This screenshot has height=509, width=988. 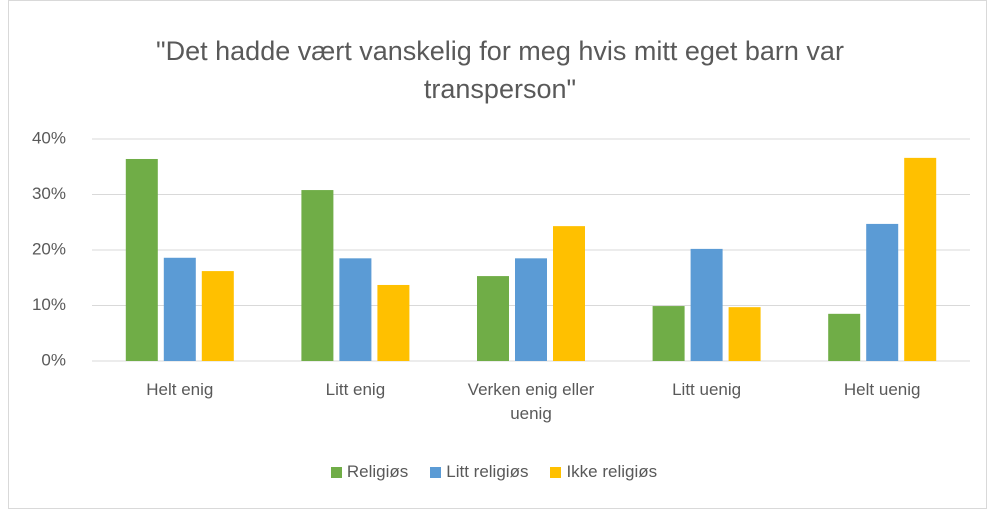 What do you see at coordinates (49, 193) in the screenshot?
I see `y-tick-label: 30%` at bounding box center [49, 193].